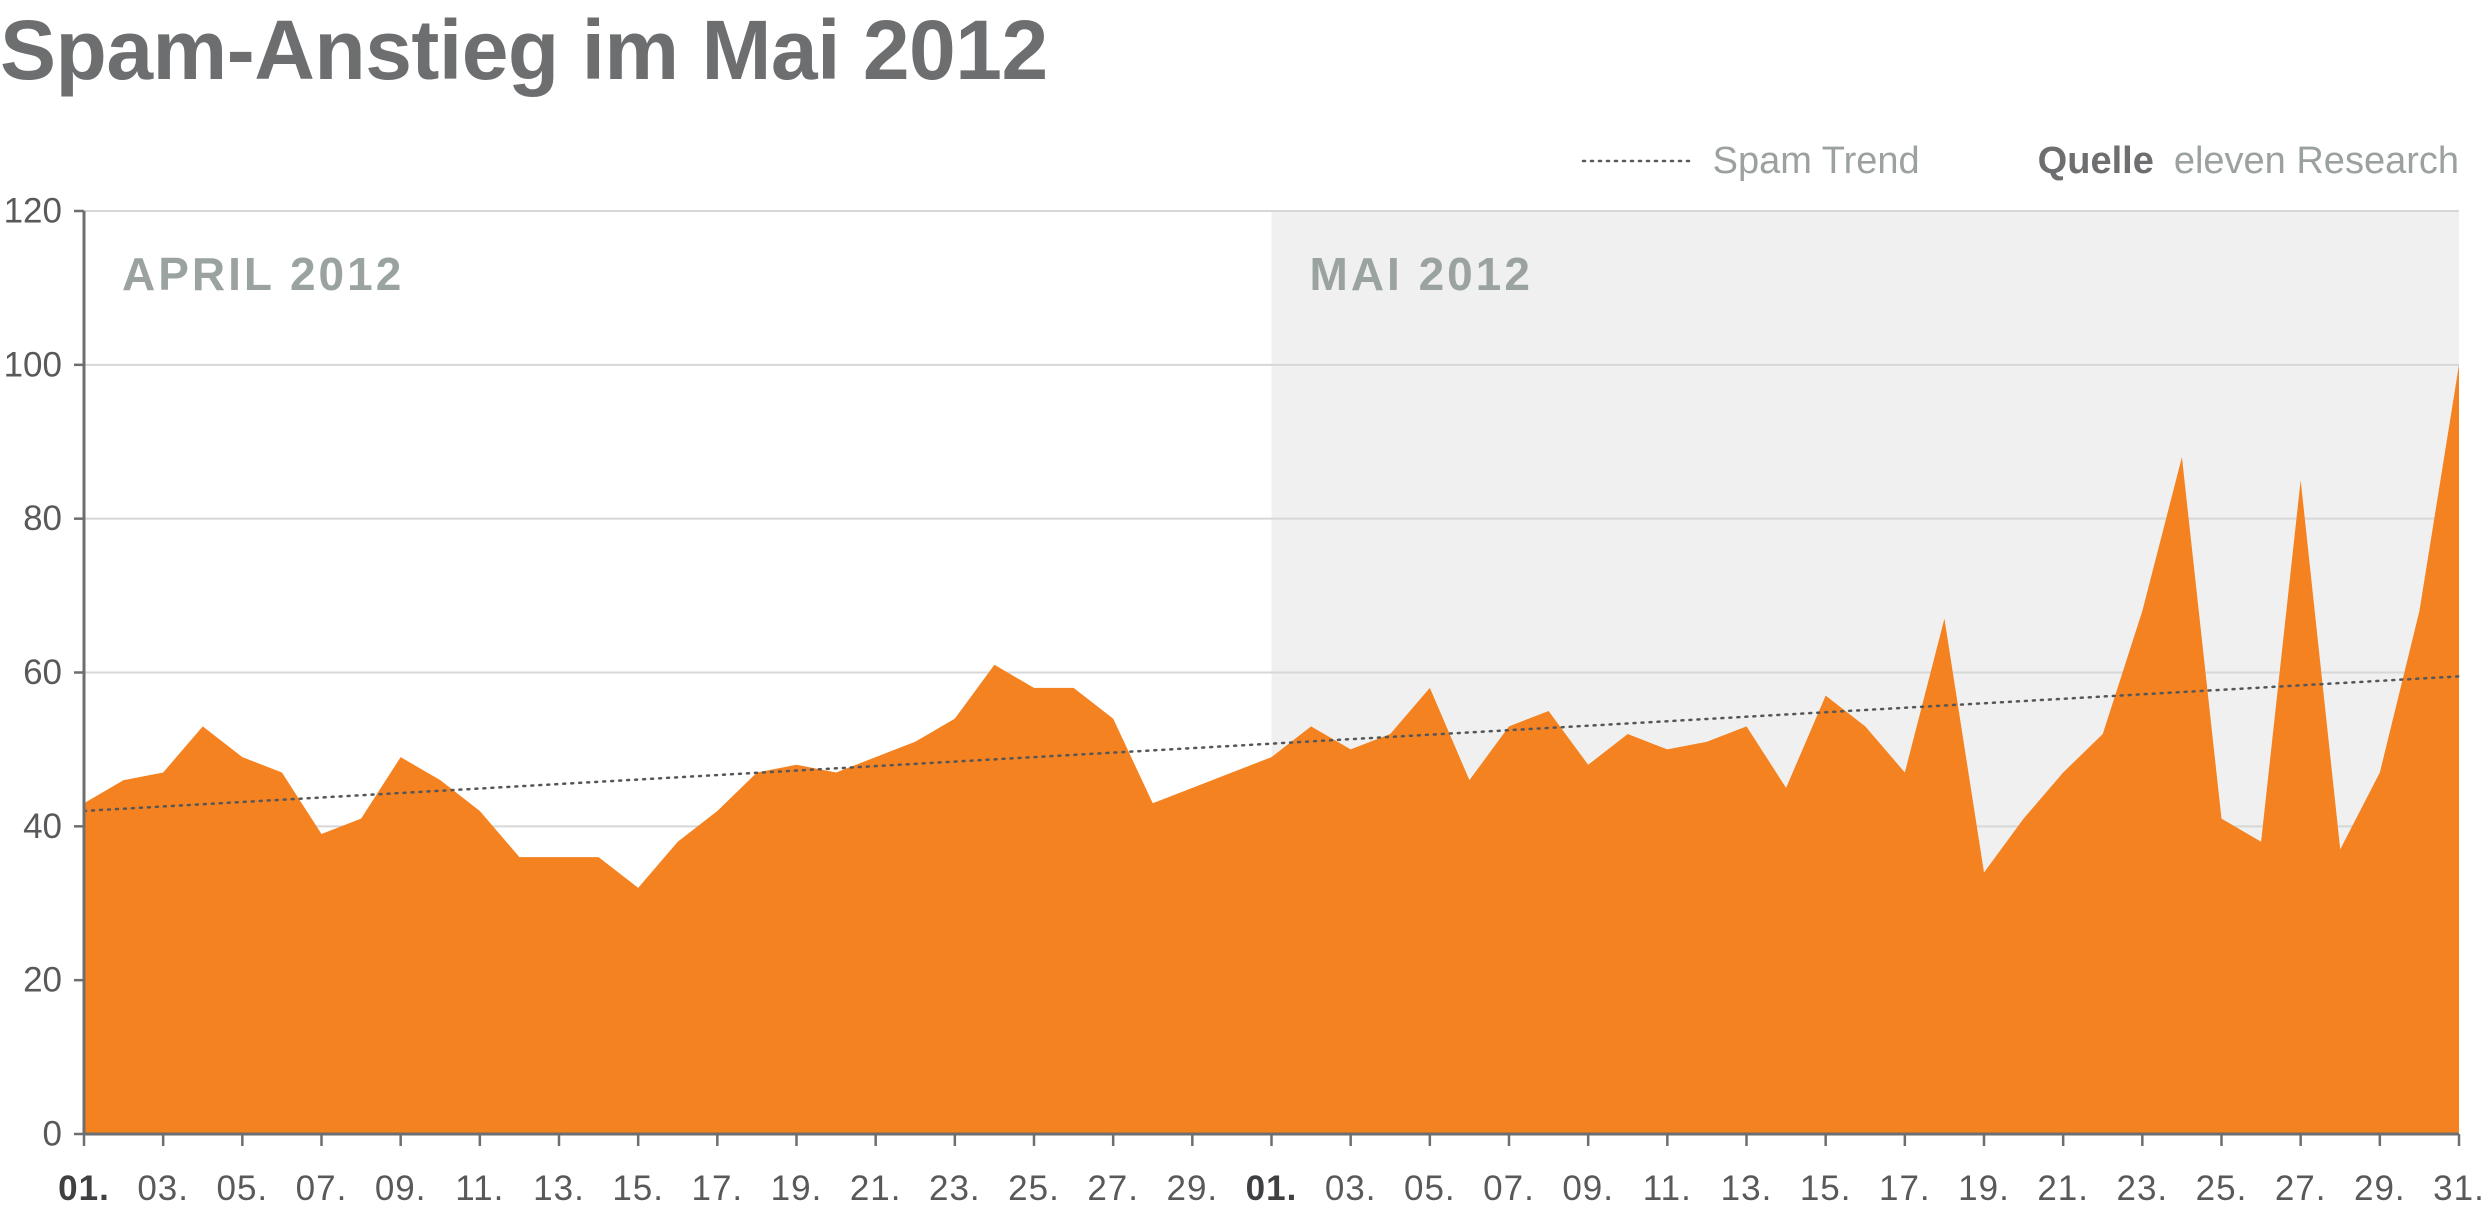 This screenshot has width=2489, height=1216. What do you see at coordinates (2095, 161) in the screenshot?
I see `source-label: Quelle` at bounding box center [2095, 161].